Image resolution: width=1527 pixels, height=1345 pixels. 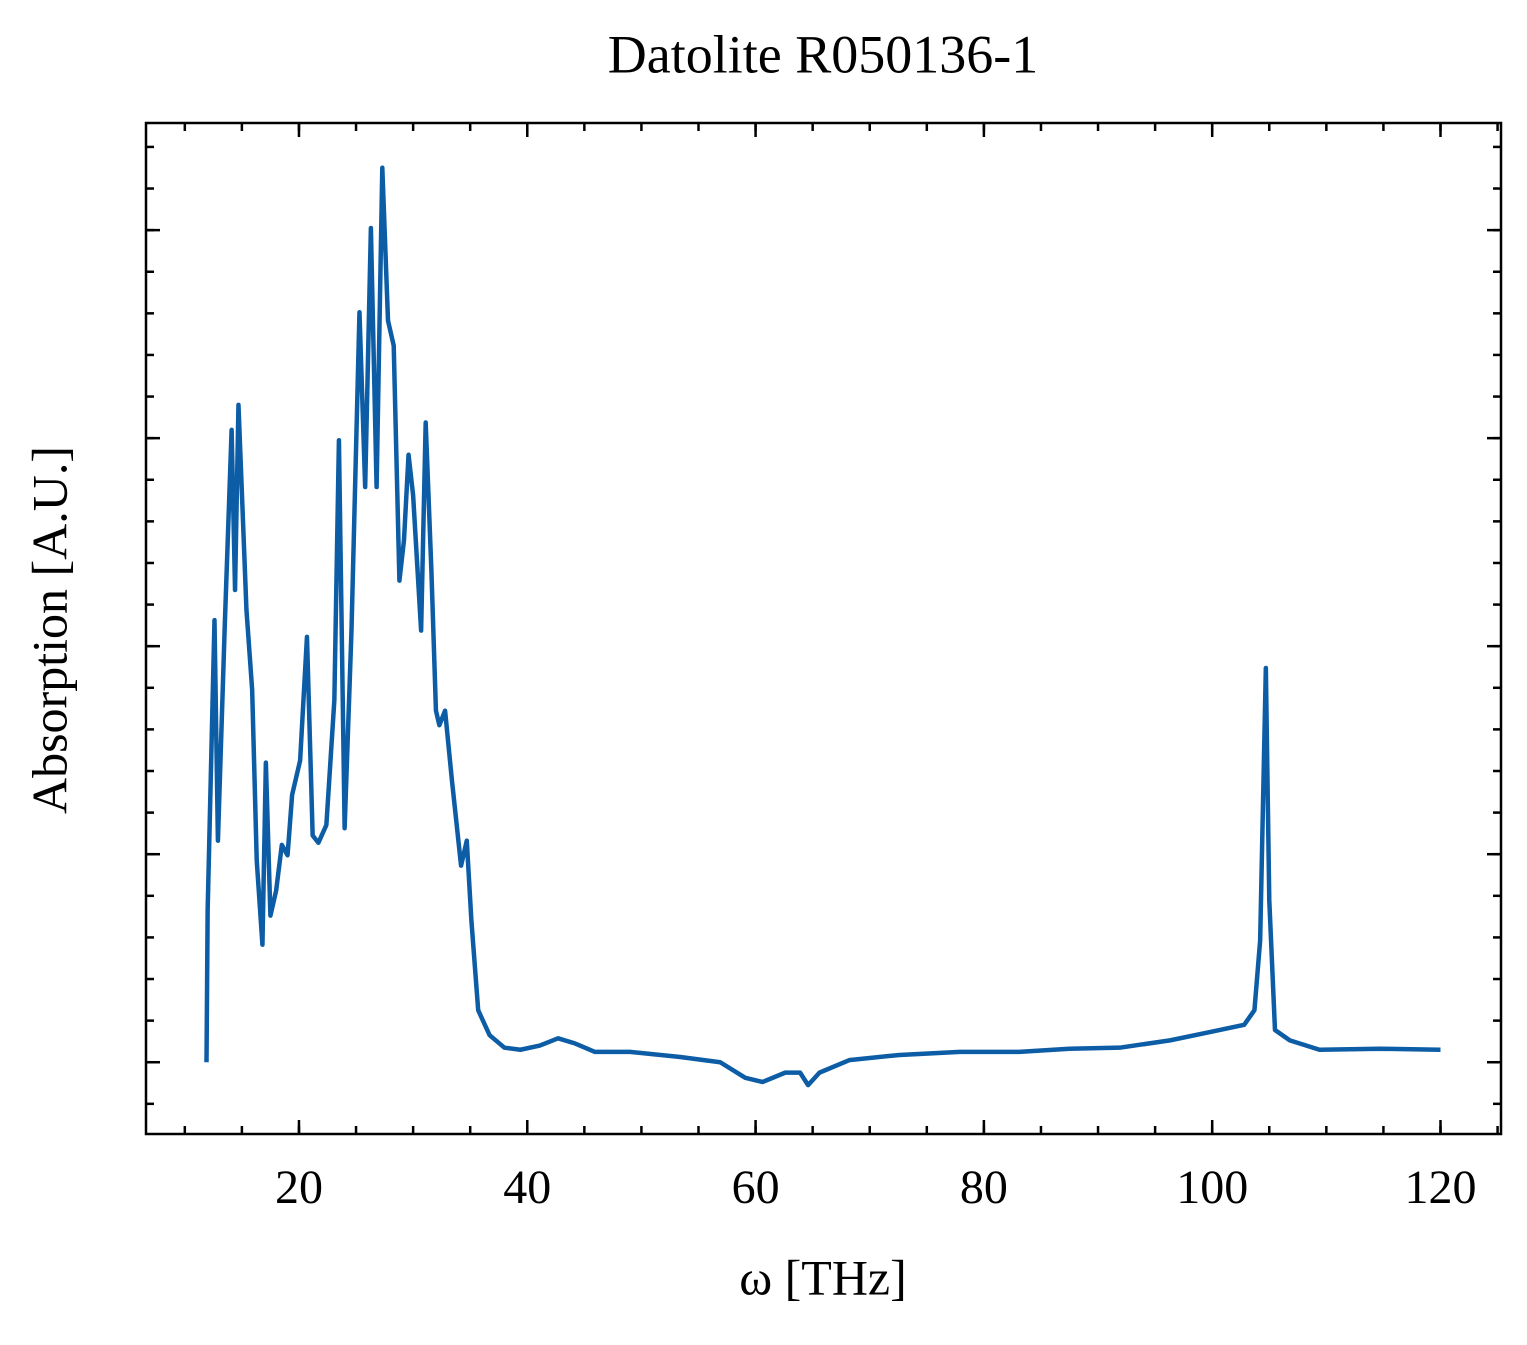 What do you see at coordinates (1440, 1187) in the screenshot?
I see `x-tick-label: 120` at bounding box center [1440, 1187].